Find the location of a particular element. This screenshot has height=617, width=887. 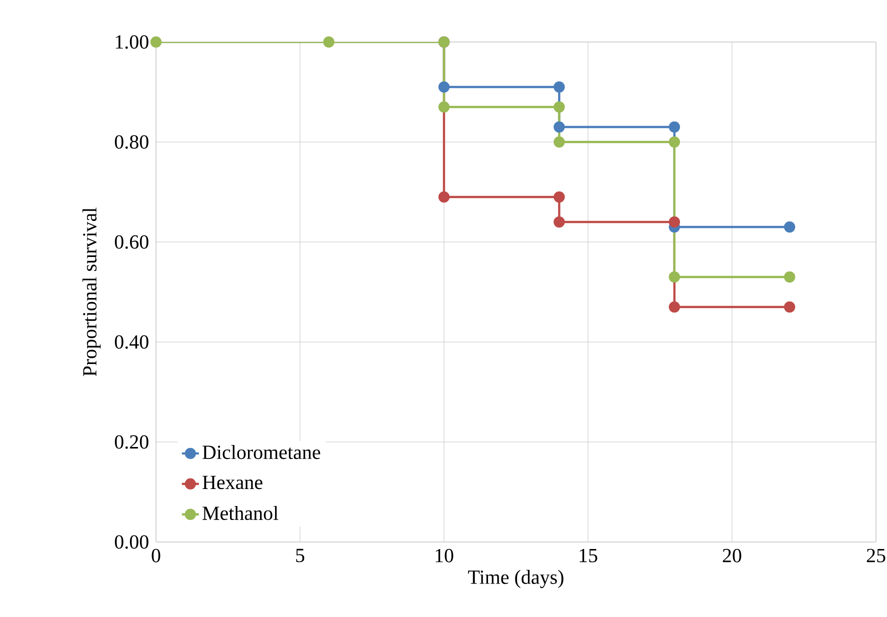

x-tick-label: 25 is located at coordinates (876, 555).